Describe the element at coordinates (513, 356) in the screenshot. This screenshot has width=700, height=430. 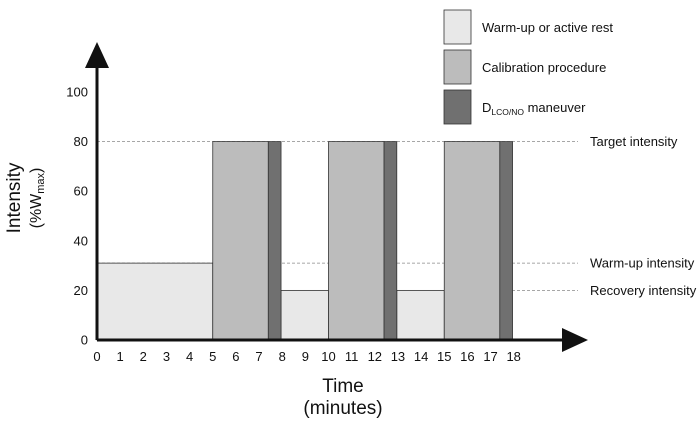
I see `x-tick-label: 18` at that location.